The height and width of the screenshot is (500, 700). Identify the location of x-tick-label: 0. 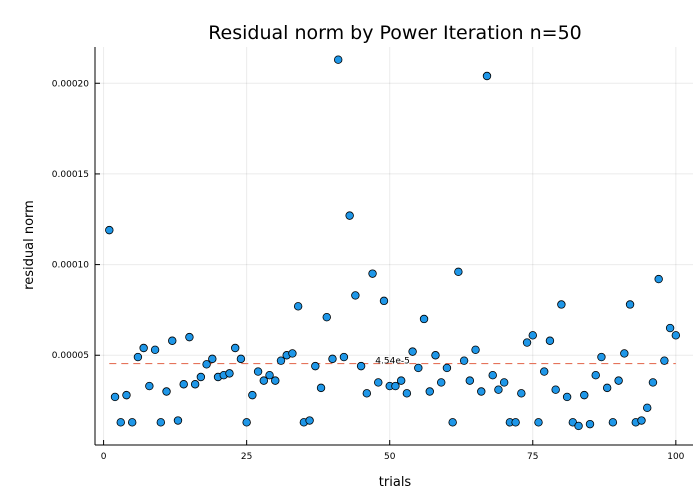
(104, 457).